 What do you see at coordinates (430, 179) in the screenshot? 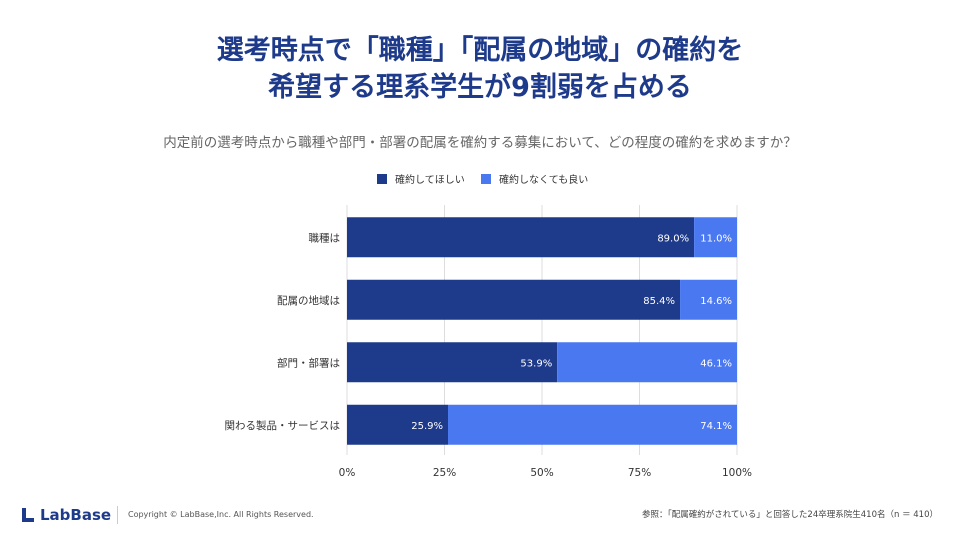
I see `legend-label: 確約してほしい` at bounding box center [430, 179].